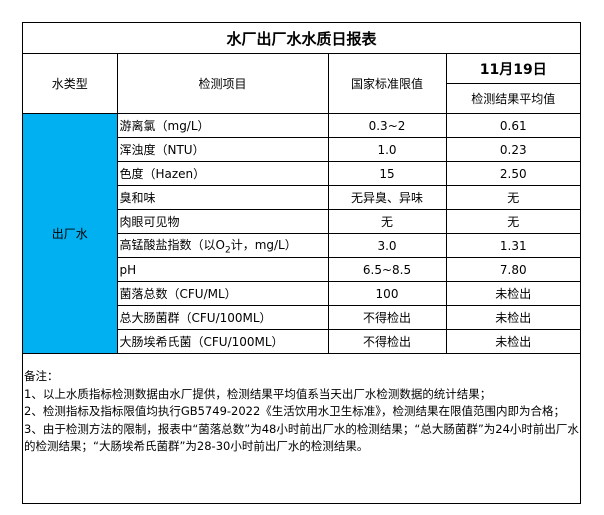 The image size is (604, 515). What do you see at coordinates (223, 341) in the screenshot?
I see `item-cell: 大肠埃希氏菌（CFU/100ML）` at bounding box center [223, 341].